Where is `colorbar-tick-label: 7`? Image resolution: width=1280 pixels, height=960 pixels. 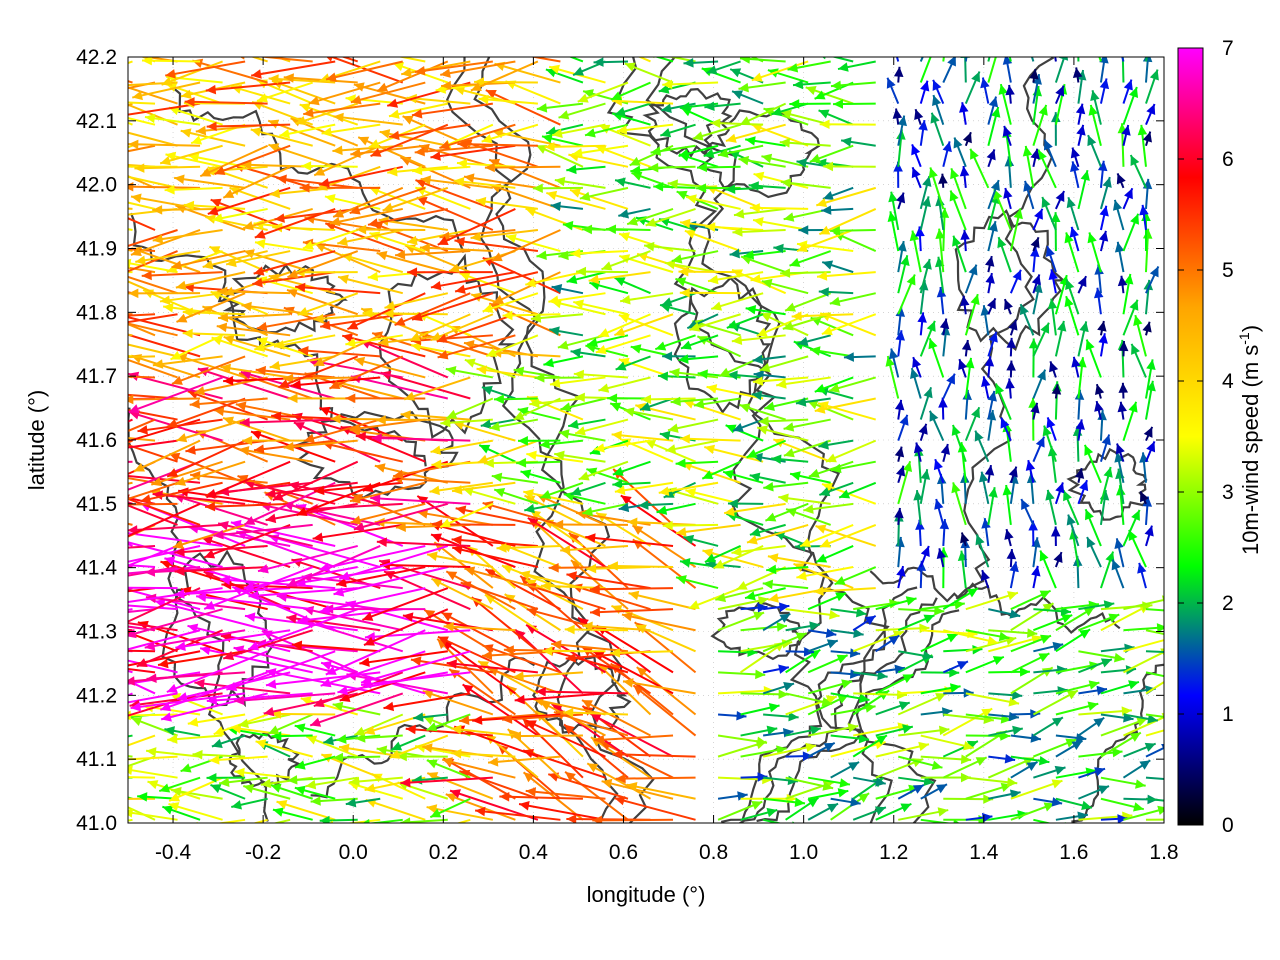 colorbar-tick-label: 7 is located at coordinates (1228, 48).